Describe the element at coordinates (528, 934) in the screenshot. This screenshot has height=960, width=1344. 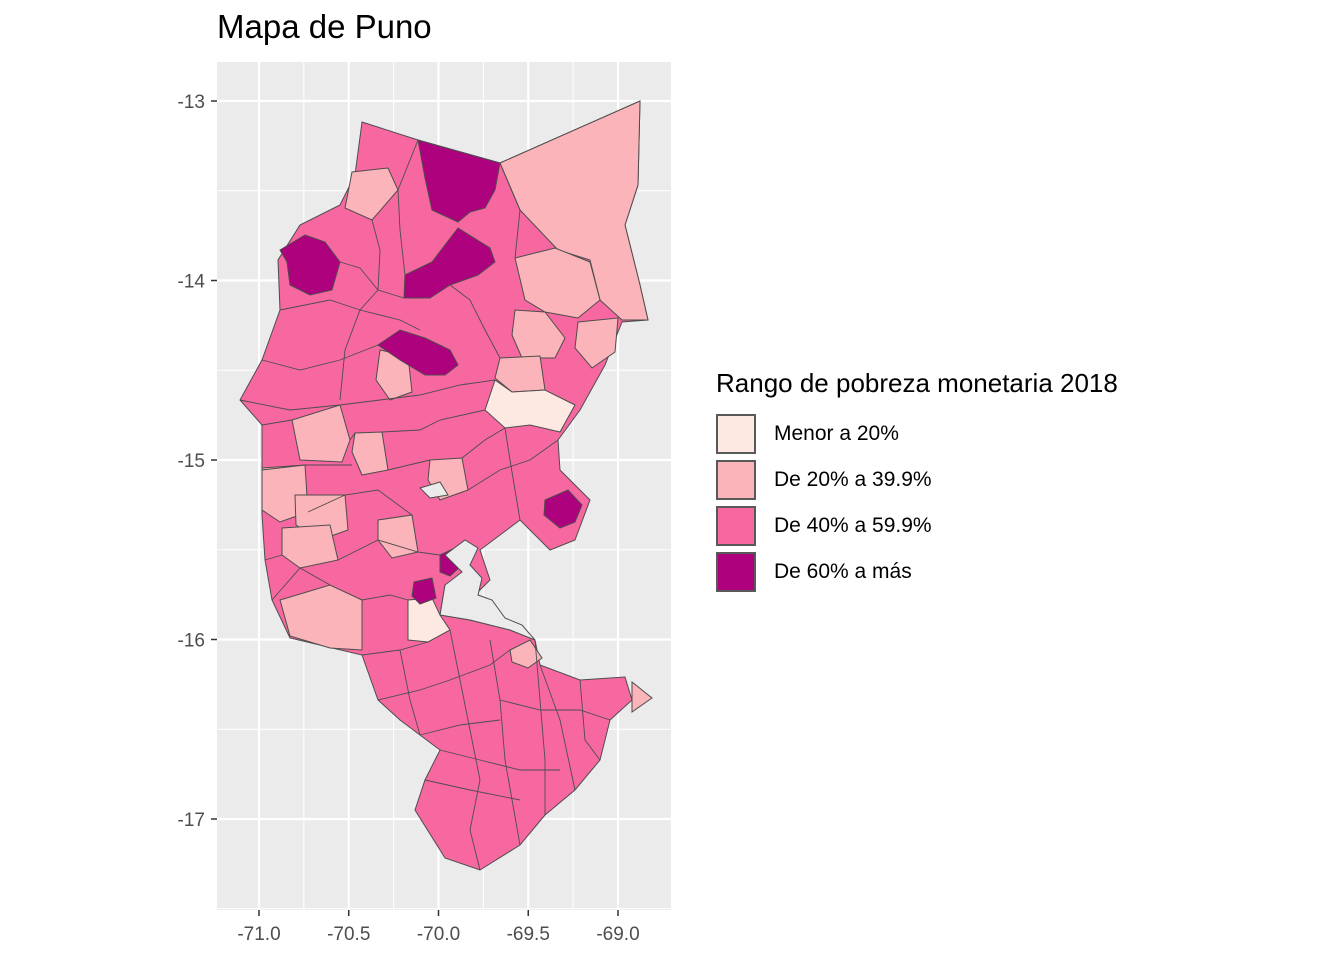
I see `x-tick-label: -69.5` at that location.